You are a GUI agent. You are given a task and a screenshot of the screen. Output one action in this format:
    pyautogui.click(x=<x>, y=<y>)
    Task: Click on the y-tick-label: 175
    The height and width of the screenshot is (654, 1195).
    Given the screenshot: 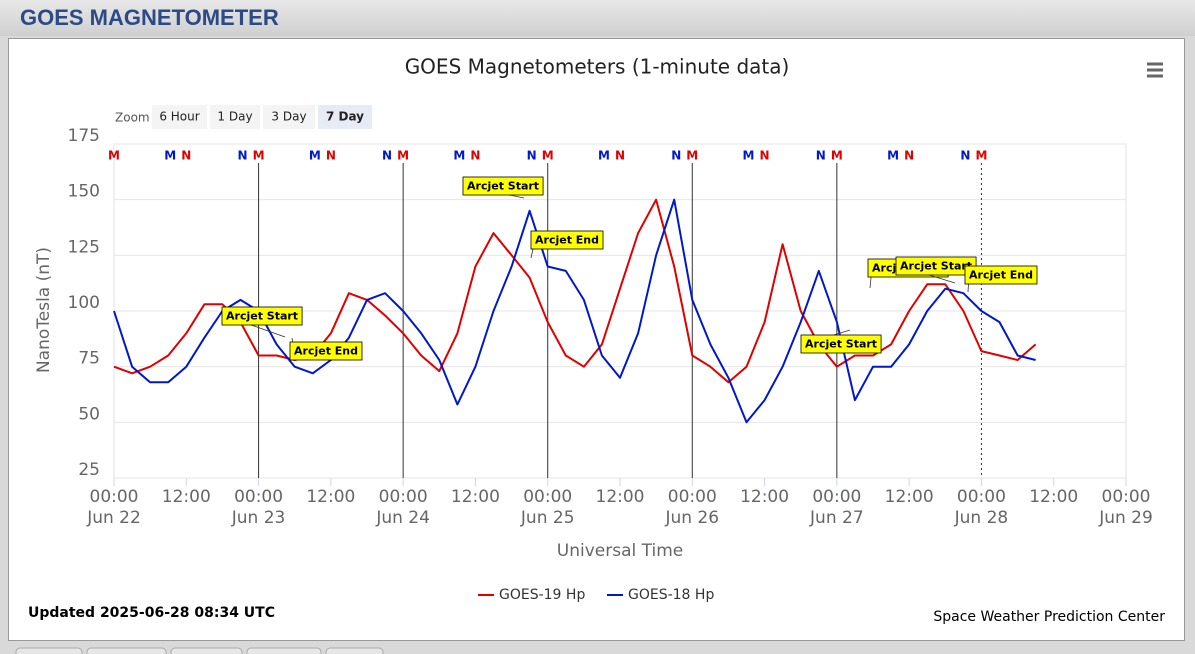 What is the action you would take?
    pyautogui.click(x=84, y=136)
    